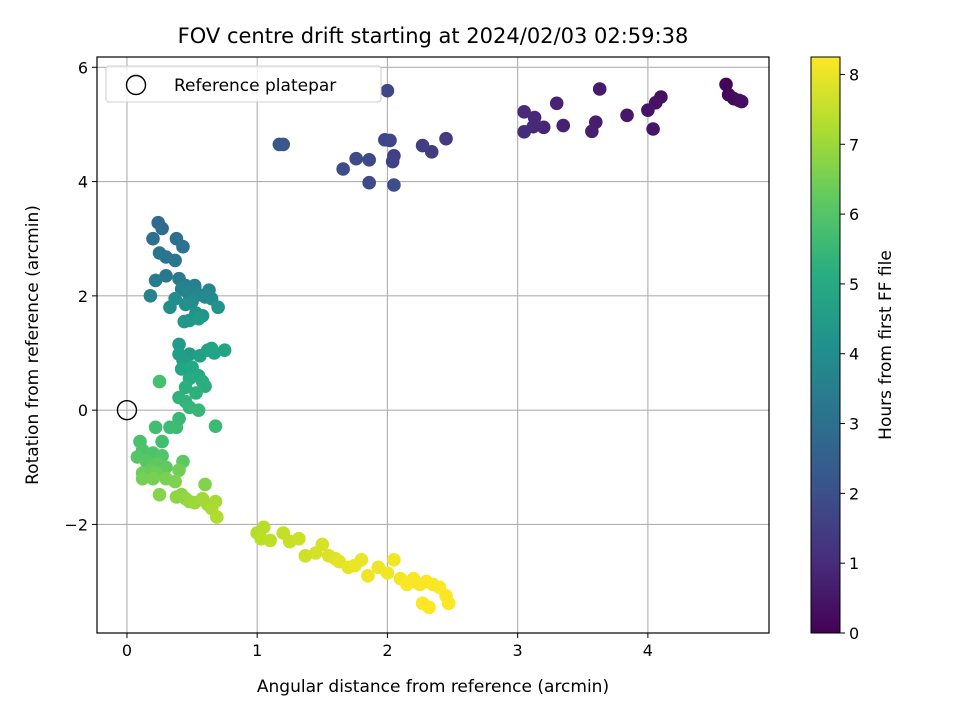 The width and height of the screenshot is (960, 724). What do you see at coordinates (854, 144) in the screenshot?
I see `colorbar-tick-label: 7` at bounding box center [854, 144].